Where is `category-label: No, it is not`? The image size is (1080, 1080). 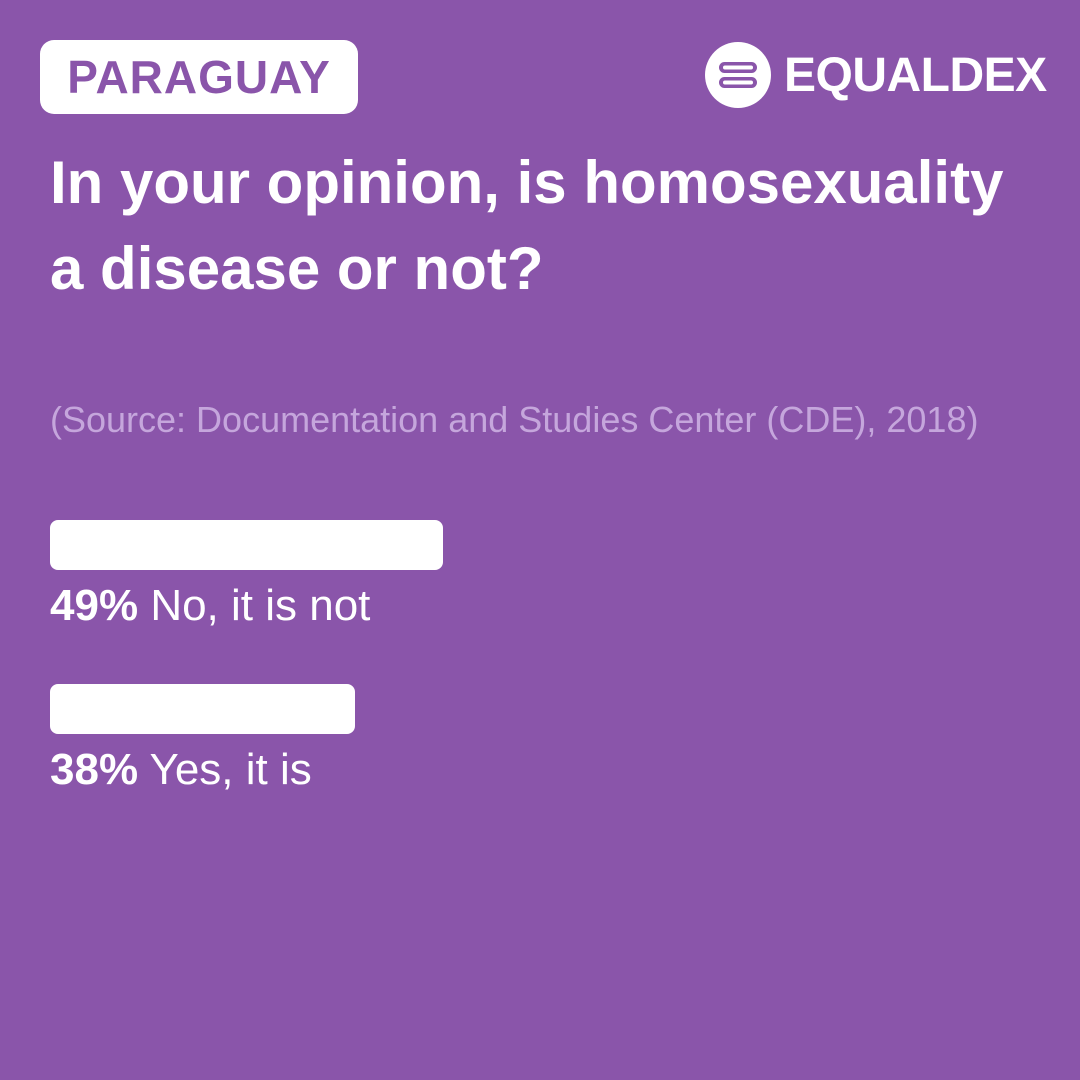 category-label: No, it is not is located at coordinates (260, 605).